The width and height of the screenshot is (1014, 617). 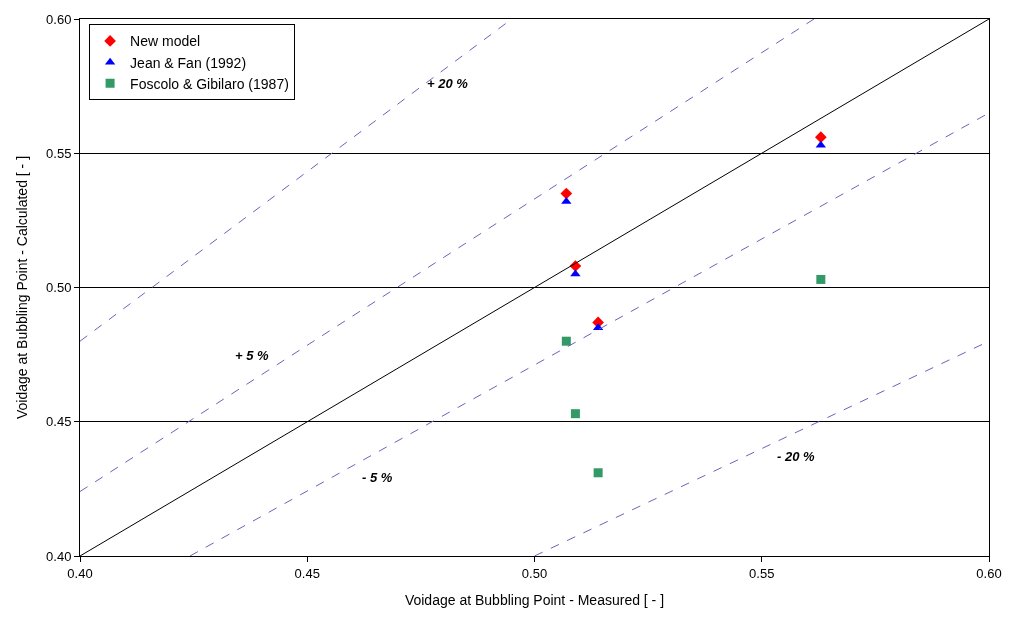 What do you see at coordinates (165, 41) in the screenshot?
I see `legend-label: New model` at bounding box center [165, 41].